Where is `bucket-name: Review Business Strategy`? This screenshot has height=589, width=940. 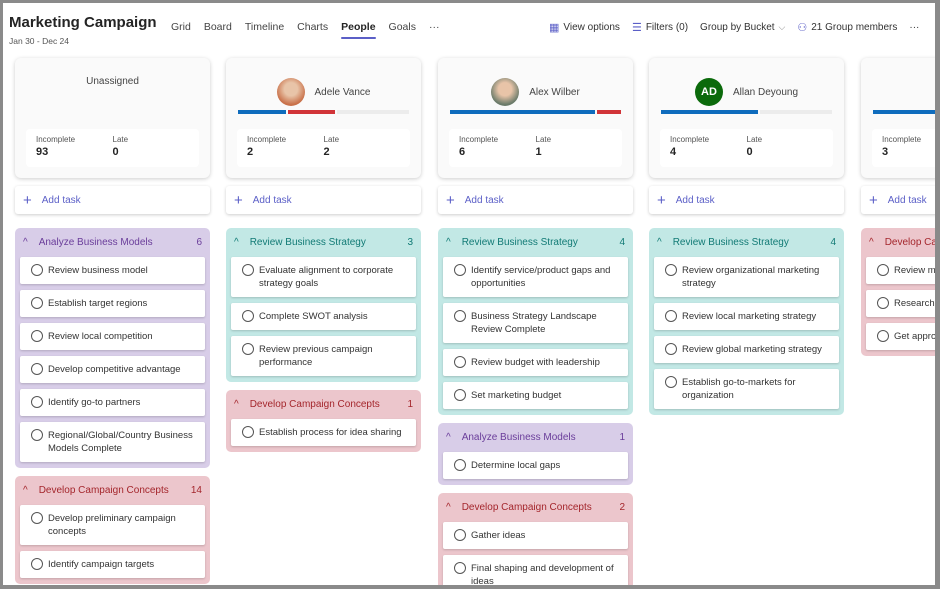
bucket-name: Review Business Strategy is located at coordinates (730, 242).